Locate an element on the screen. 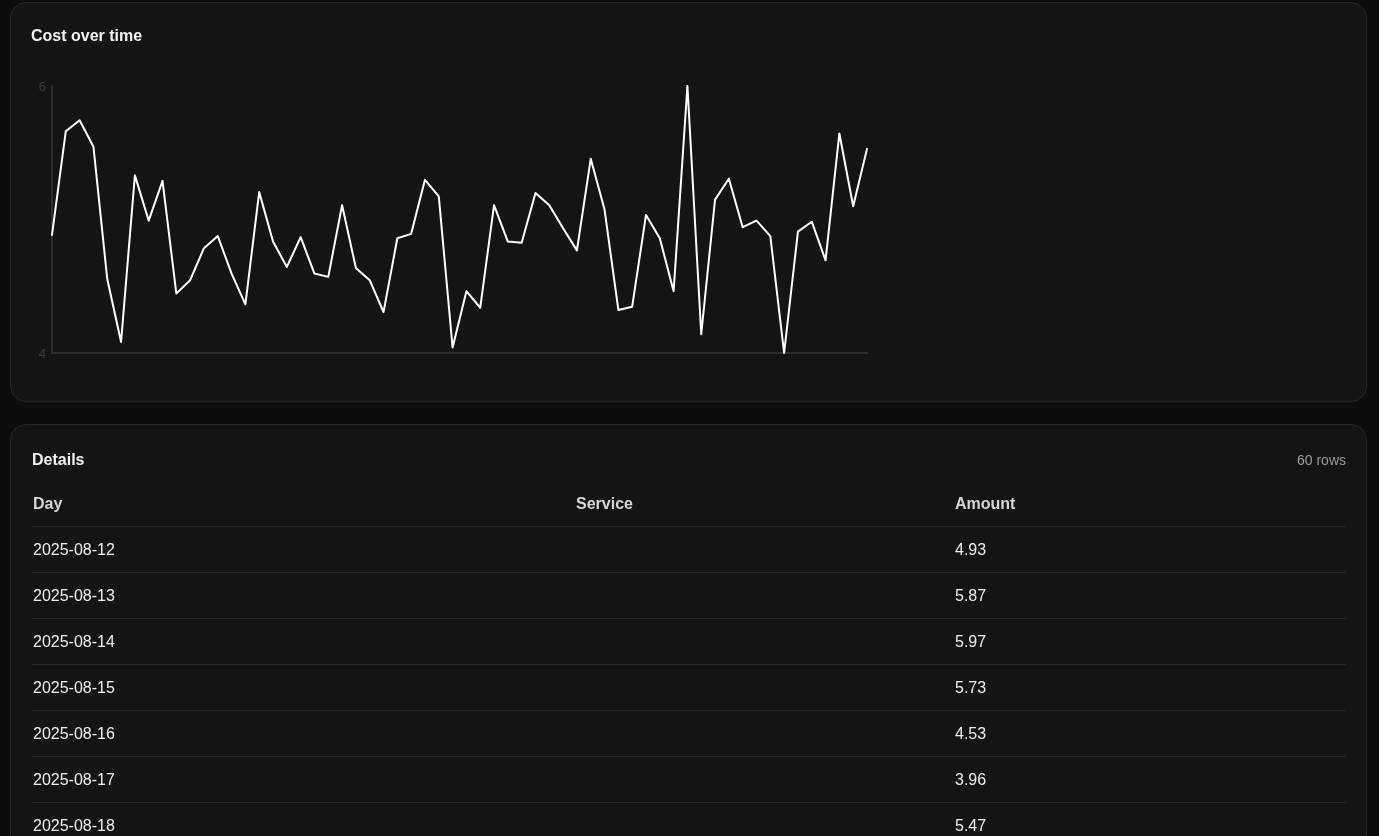  text: 2025-08-17 is located at coordinates (74, 779).